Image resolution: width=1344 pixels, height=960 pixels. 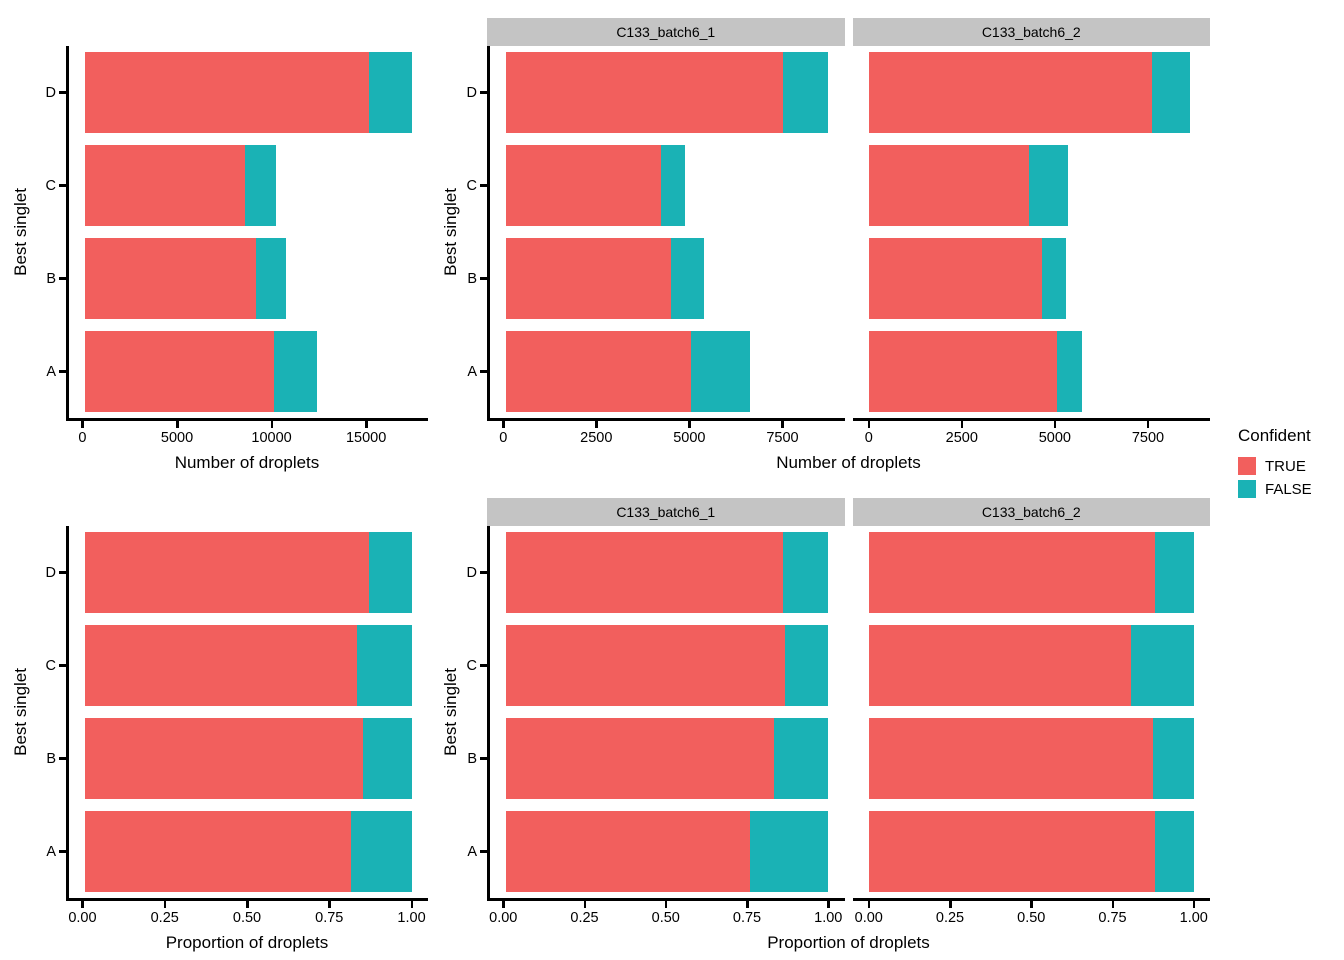 I want to click on y-tick-row: A, so click(x=50, y=851).